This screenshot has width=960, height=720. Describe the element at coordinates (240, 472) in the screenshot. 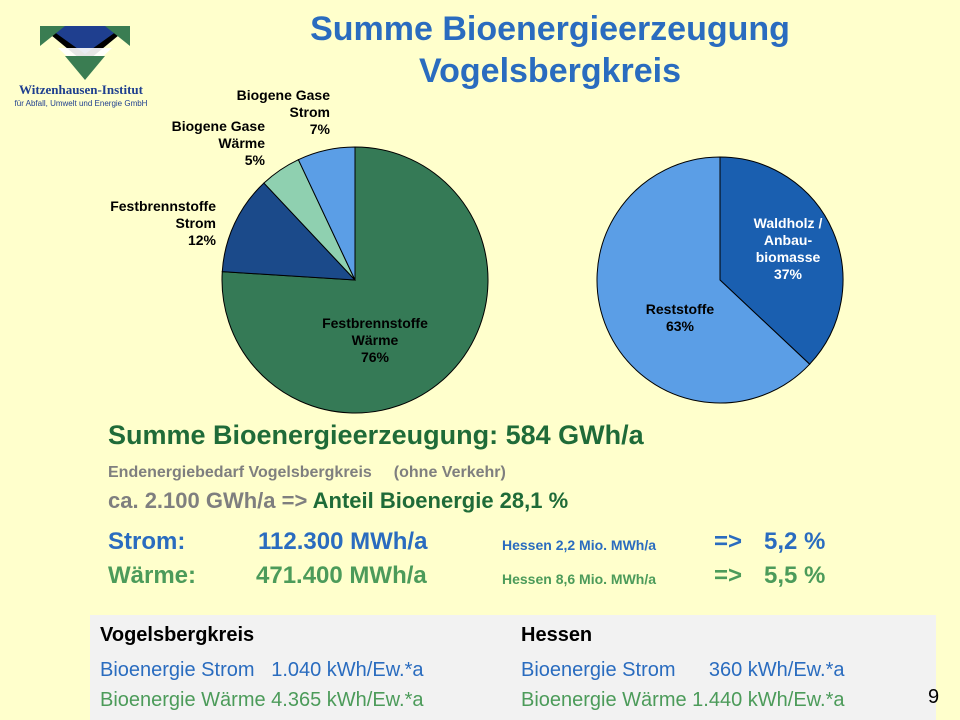

I see `demand-label: Endenergiebedarf Vogelsbergkreis` at that location.